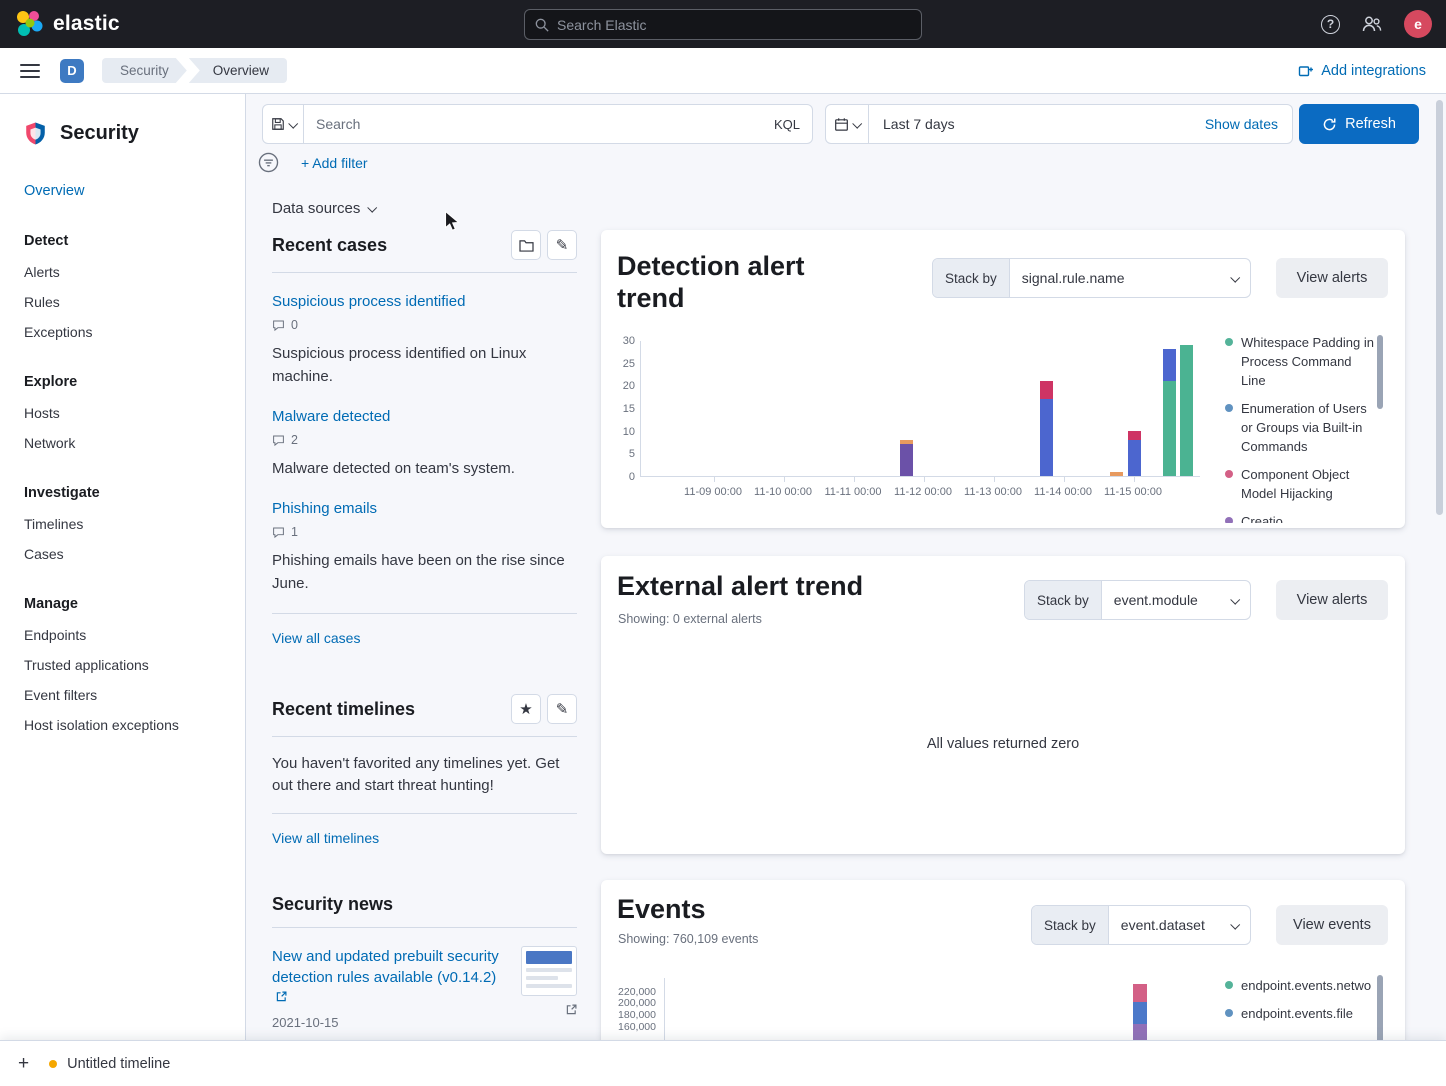 Image resolution: width=1446 pixels, height=1086 pixels. I want to click on elastic-home-link: elastic, so click(67, 24).